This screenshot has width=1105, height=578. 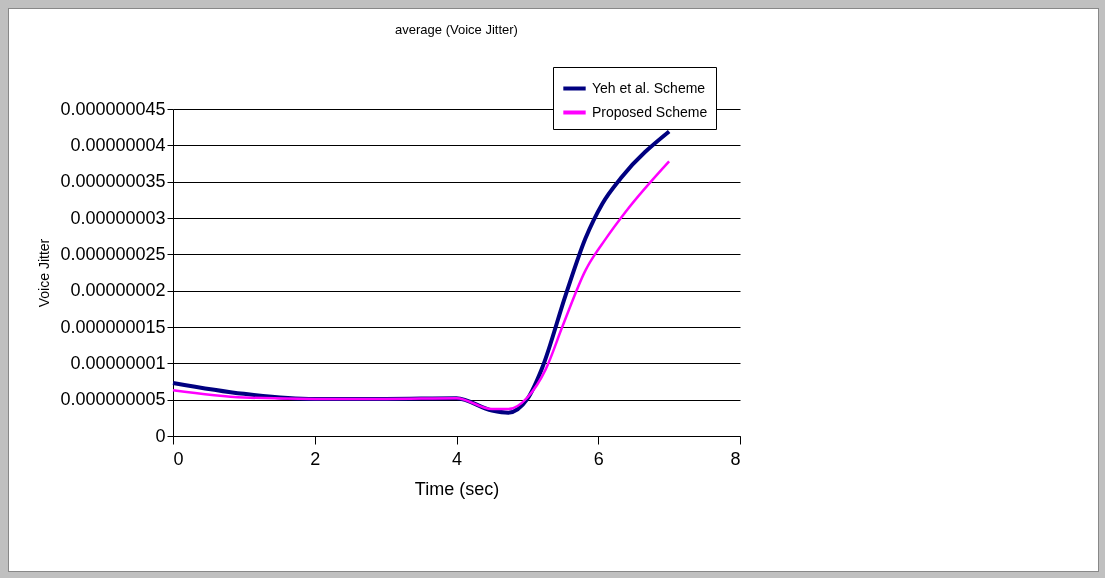 What do you see at coordinates (457, 458) in the screenshot?
I see `x-tick-label: 4` at bounding box center [457, 458].